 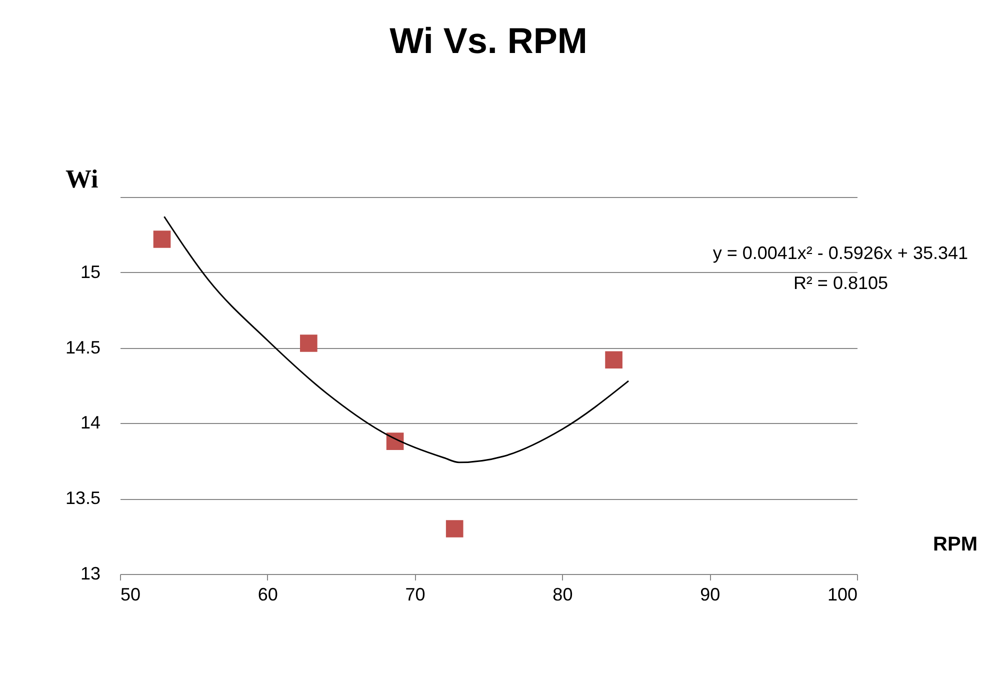 I want to click on y-tick-label: 13, so click(x=90, y=574).